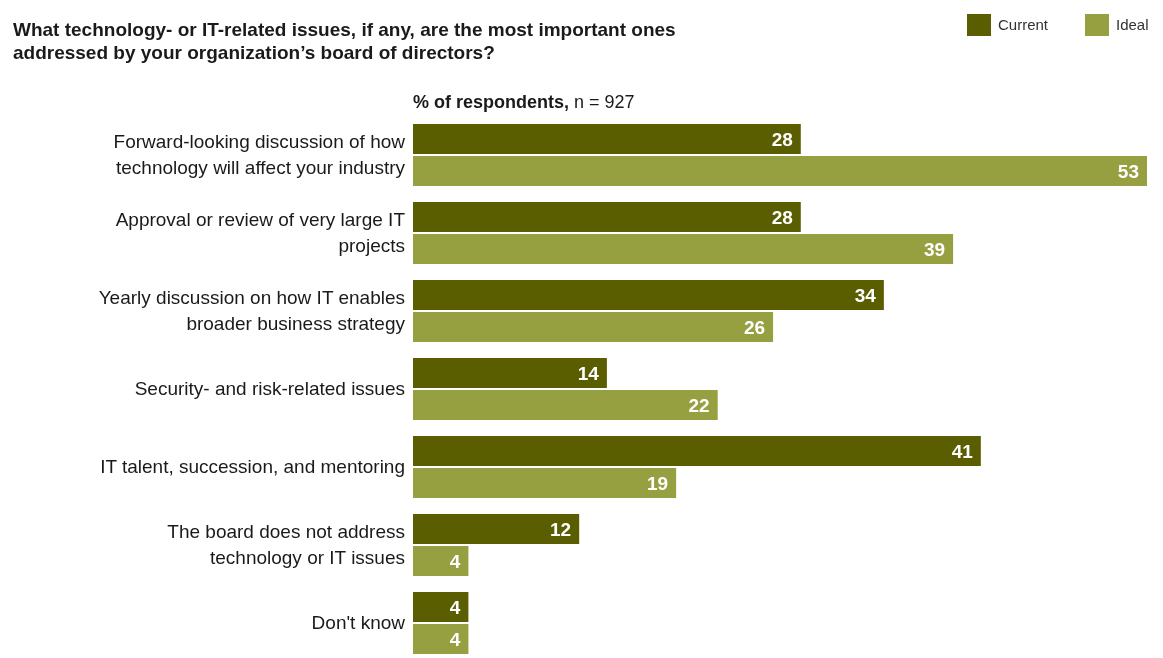  What do you see at coordinates (699, 405) in the screenshot?
I see `data-label: 22` at bounding box center [699, 405].